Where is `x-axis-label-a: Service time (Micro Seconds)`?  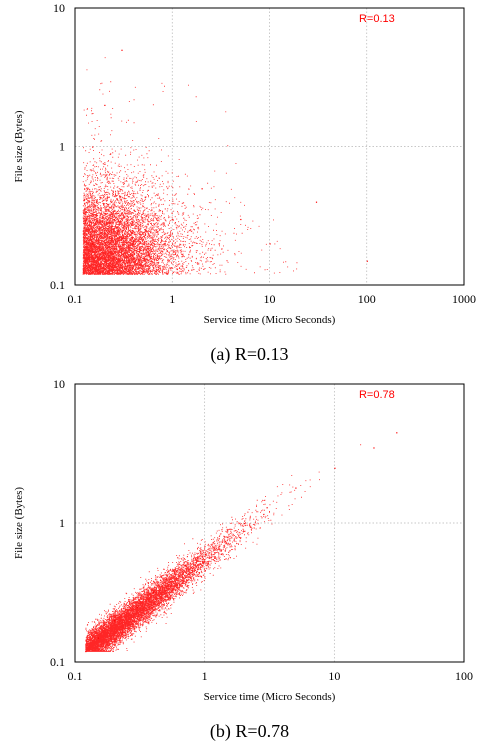
x-axis-label-a: Service time (Micro Seconds) is located at coordinates (270, 320).